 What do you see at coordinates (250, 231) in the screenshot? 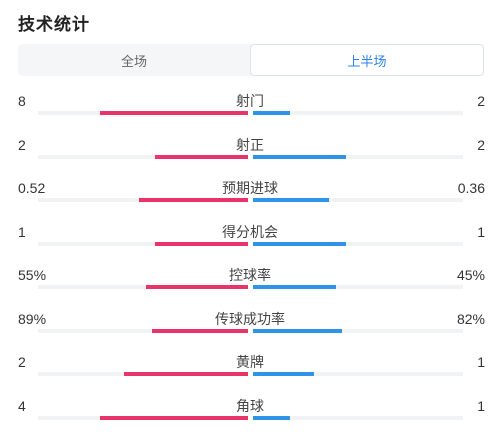
I see `stat-label: 得分机会` at bounding box center [250, 231].